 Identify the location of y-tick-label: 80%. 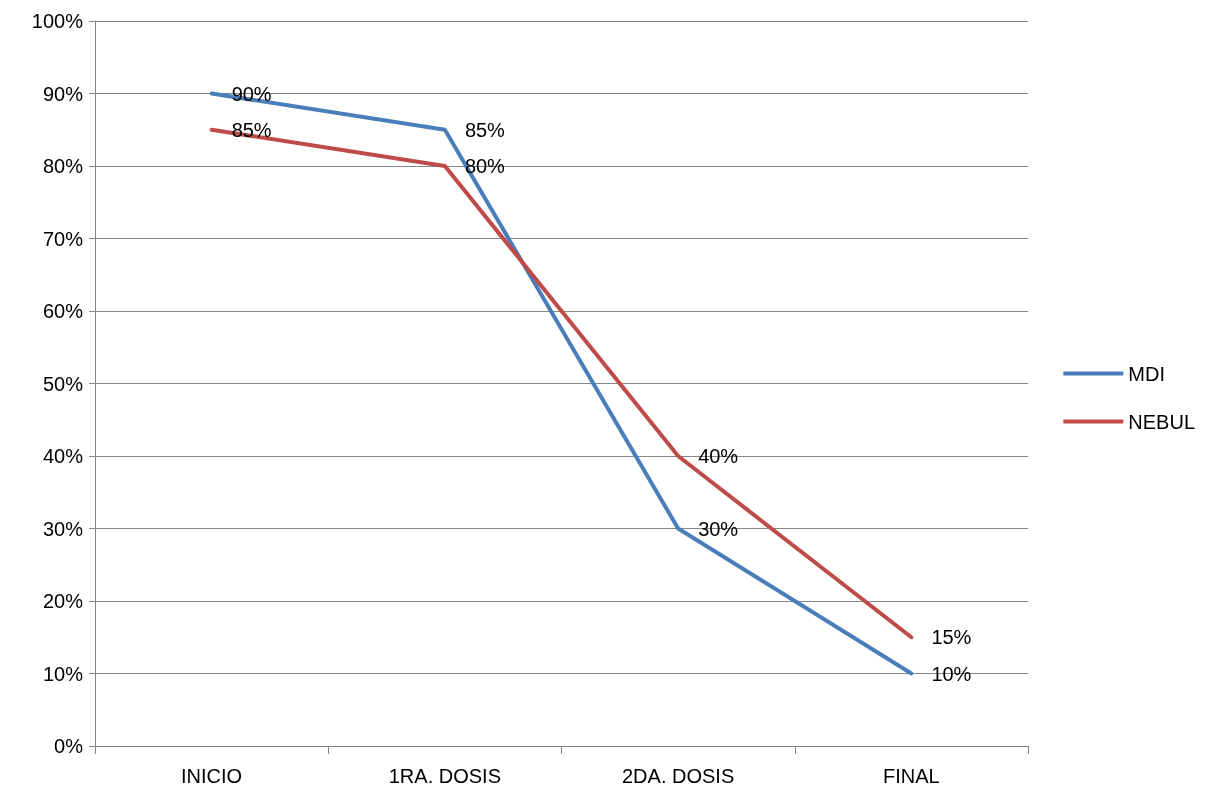
(63, 166).